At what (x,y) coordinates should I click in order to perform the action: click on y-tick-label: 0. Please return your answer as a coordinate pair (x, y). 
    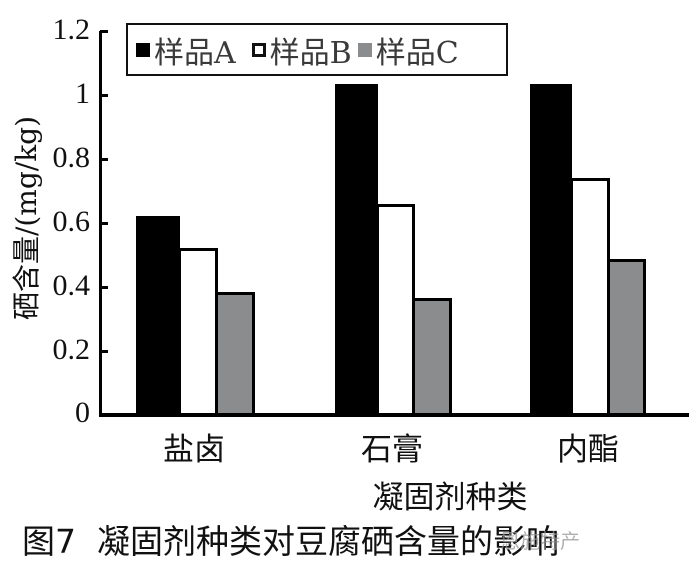
    Looking at the image, I should click on (82, 412).